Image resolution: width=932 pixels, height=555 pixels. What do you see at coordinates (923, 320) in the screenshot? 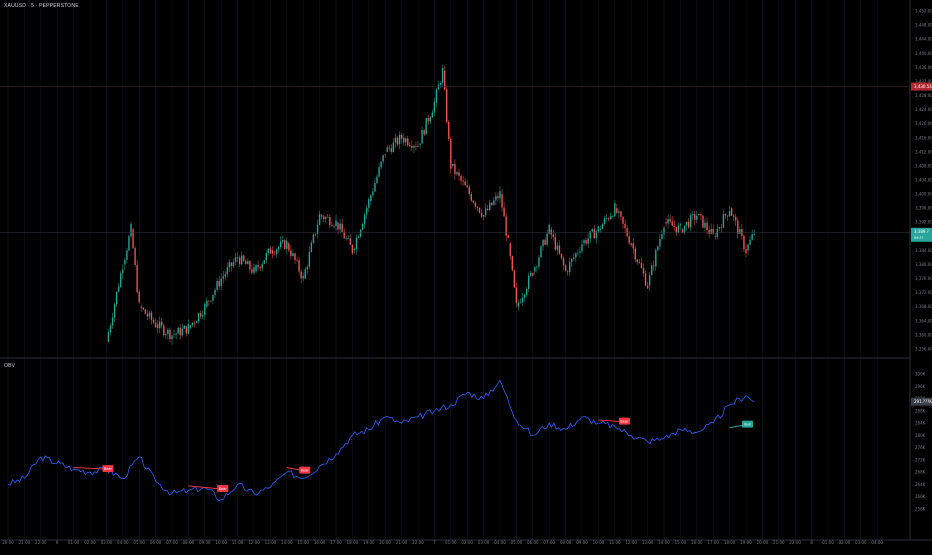
I see `price-tick-label: 3,364.00` at bounding box center [923, 320].